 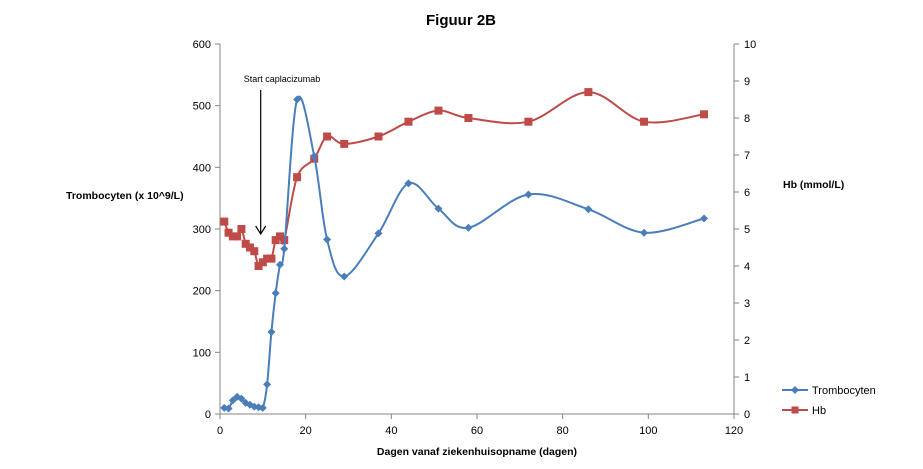 What do you see at coordinates (220, 431) in the screenshot?
I see `x-tick-label: 0` at bounding box center [220, 431].